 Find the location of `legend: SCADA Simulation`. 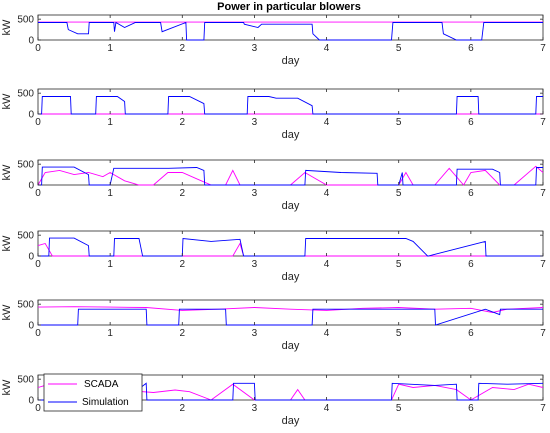

legend: SCADA Simulation is located at coordinates (93, 392).